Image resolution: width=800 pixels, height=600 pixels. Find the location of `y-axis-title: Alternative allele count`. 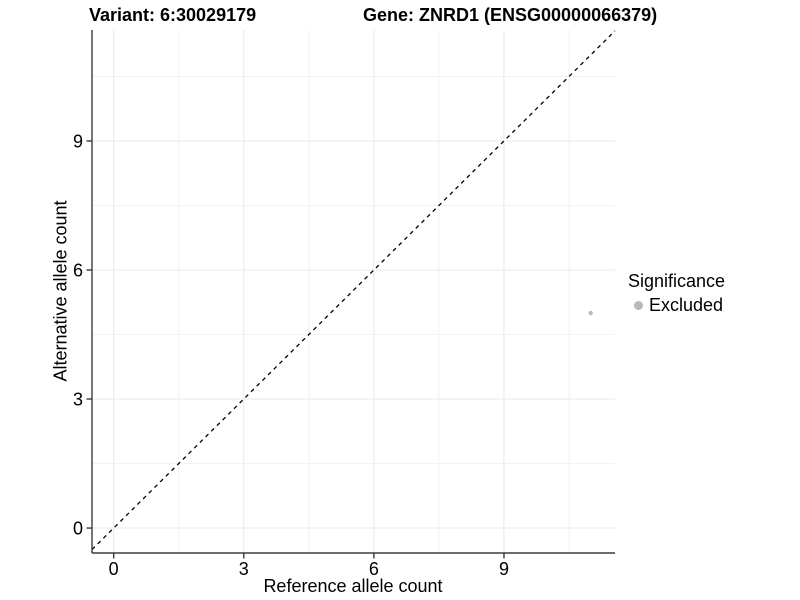

y-axis-title: Alternative allele count is located at coordinates (60, 291).